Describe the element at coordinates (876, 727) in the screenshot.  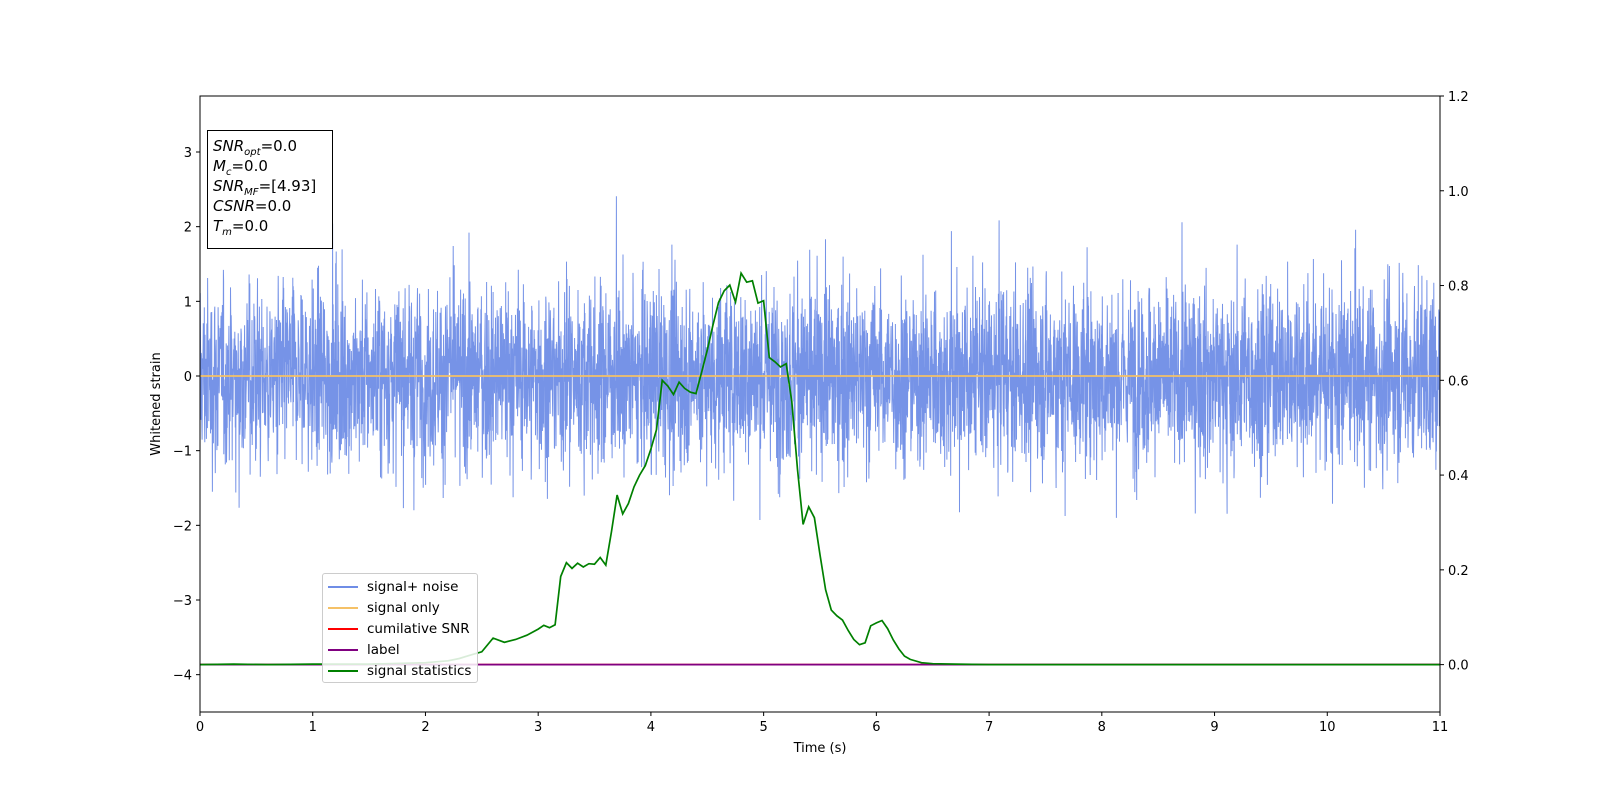
I see `x-tick-label: 6` at that location.